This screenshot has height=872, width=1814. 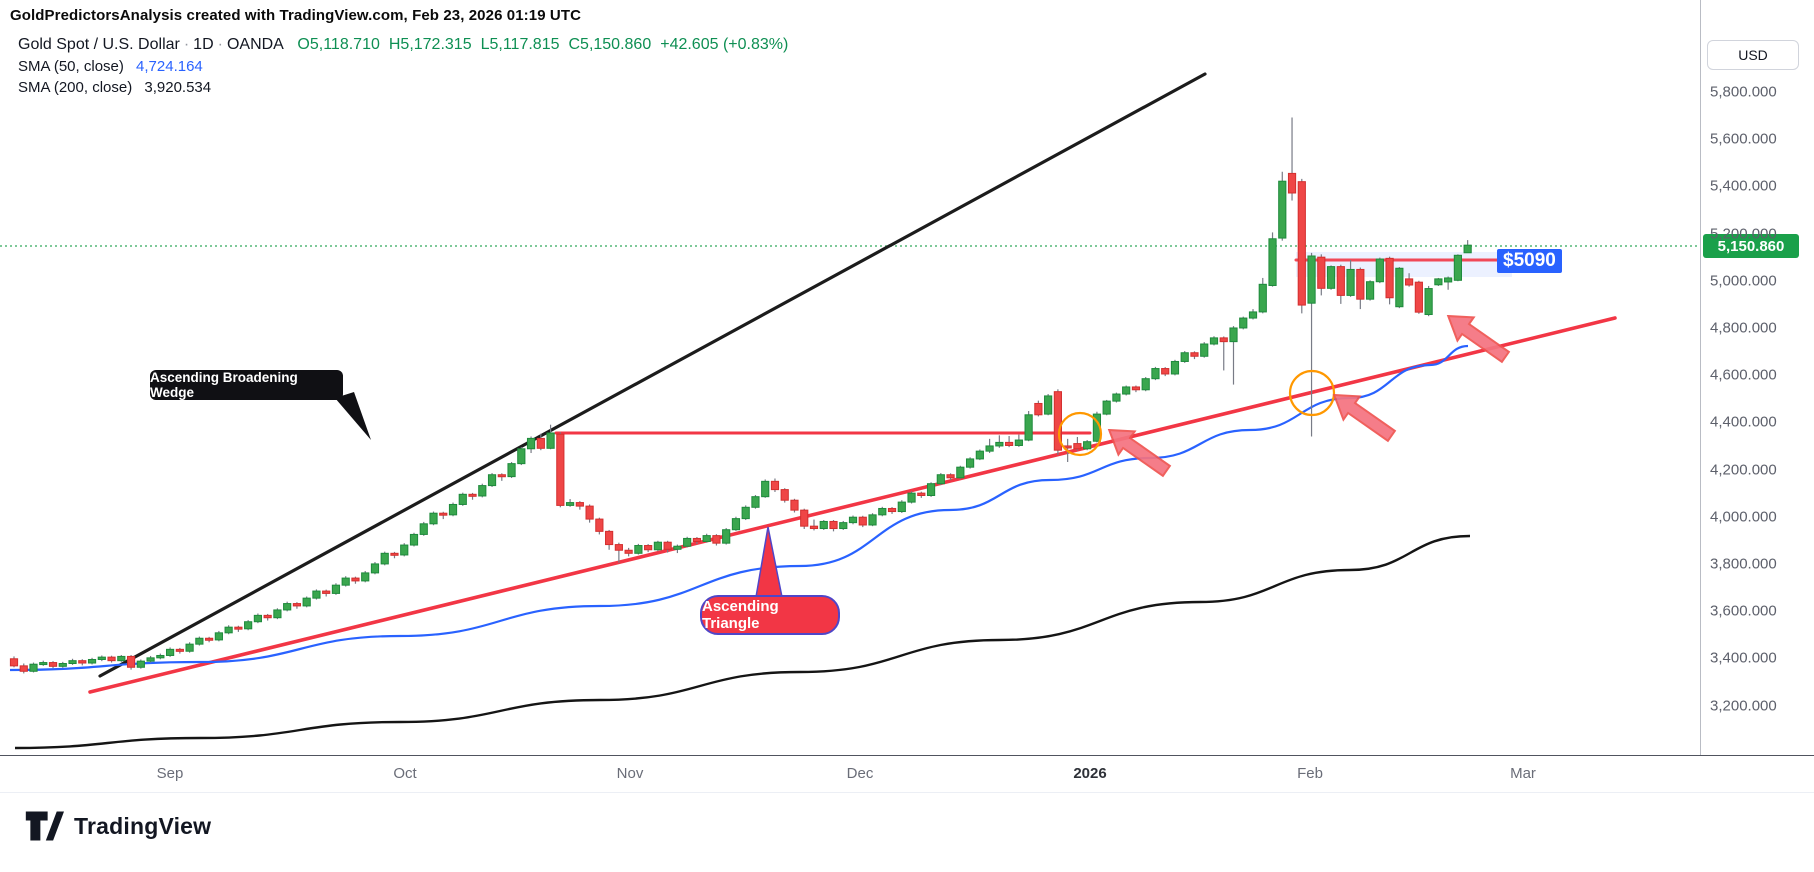 I want to click on price-tick-5,800.000: 5,800.000, so click(x=1743, y=92).